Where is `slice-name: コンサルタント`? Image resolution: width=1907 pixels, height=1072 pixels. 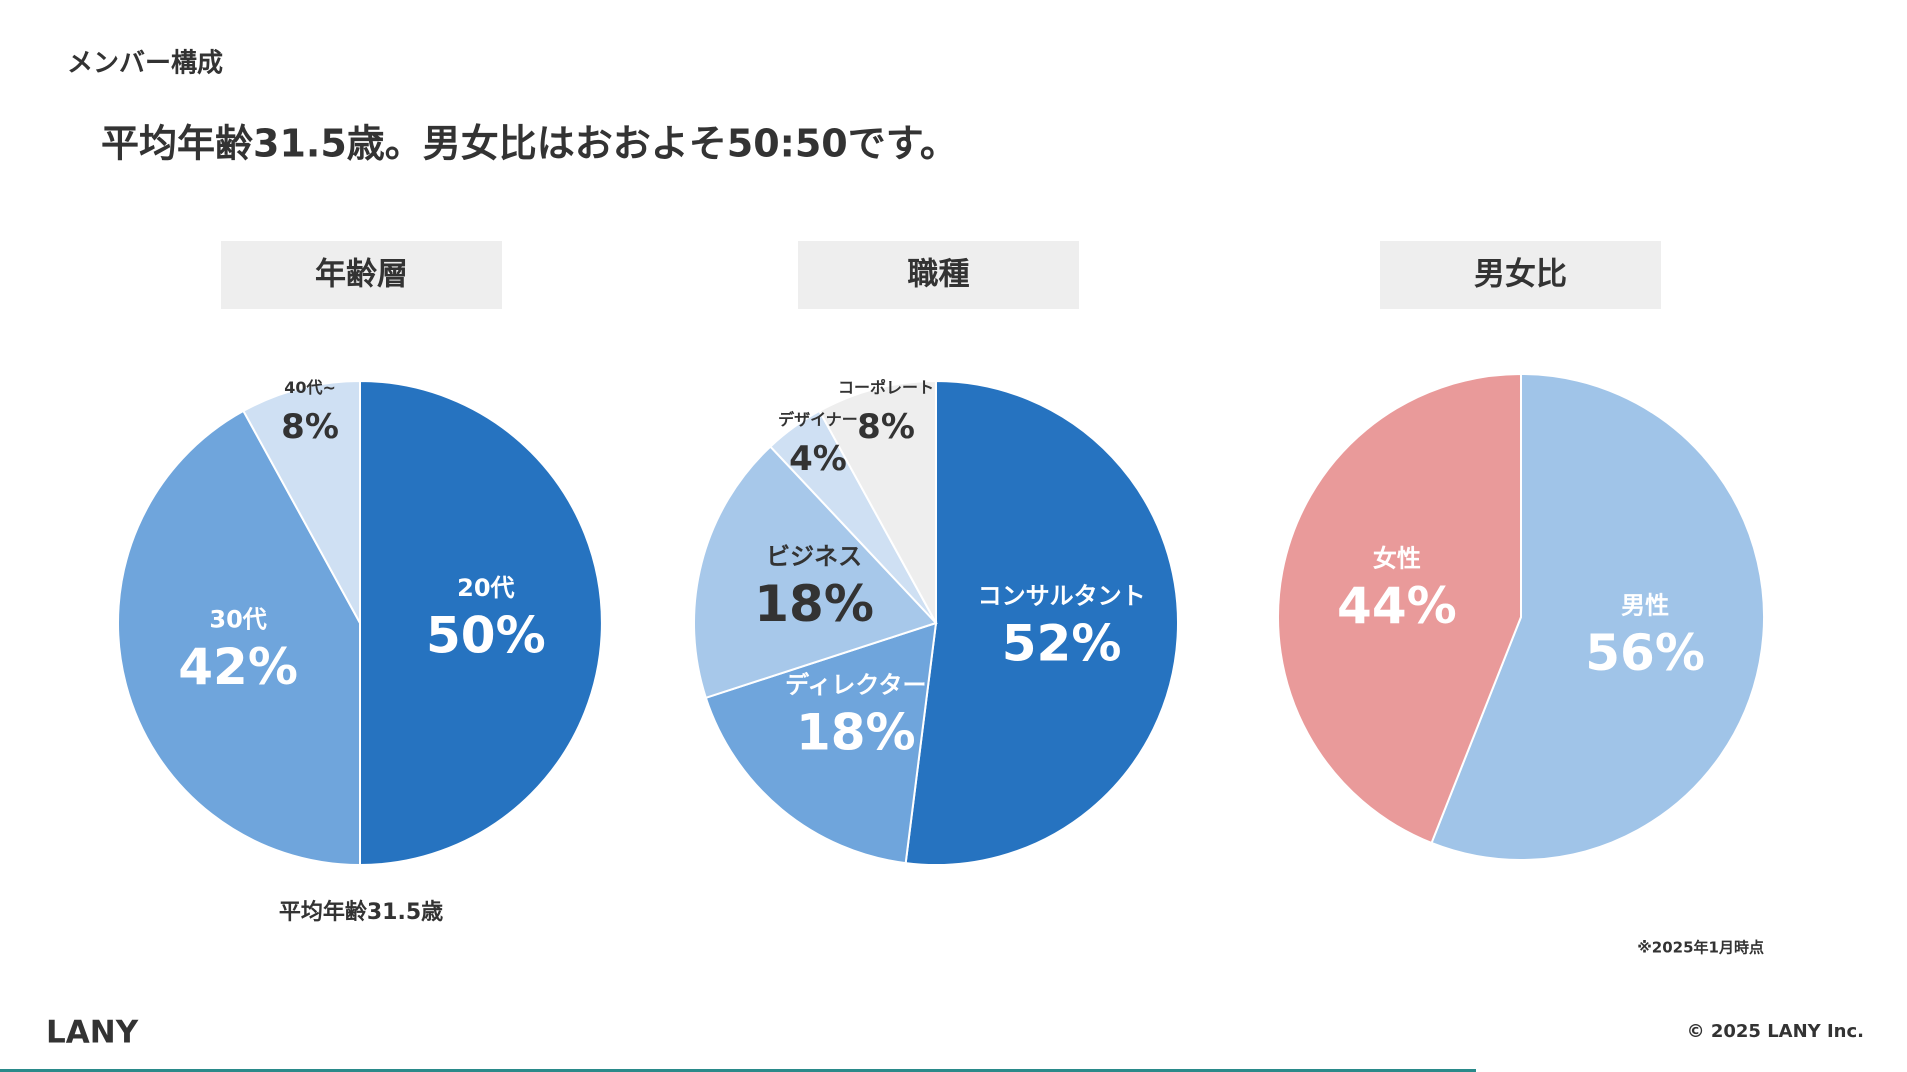
slice-name: コンサルタント is located at coordinates (1062, 596).